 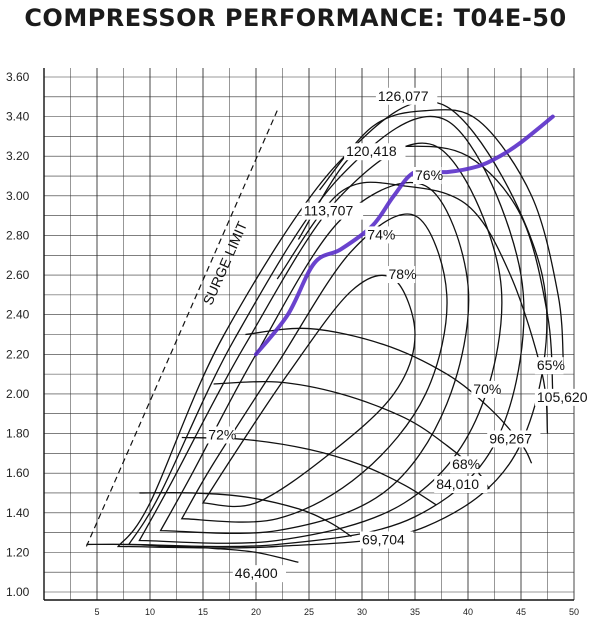 I want to click on y-tick-label: 2.60, so click(x=18, y=275).